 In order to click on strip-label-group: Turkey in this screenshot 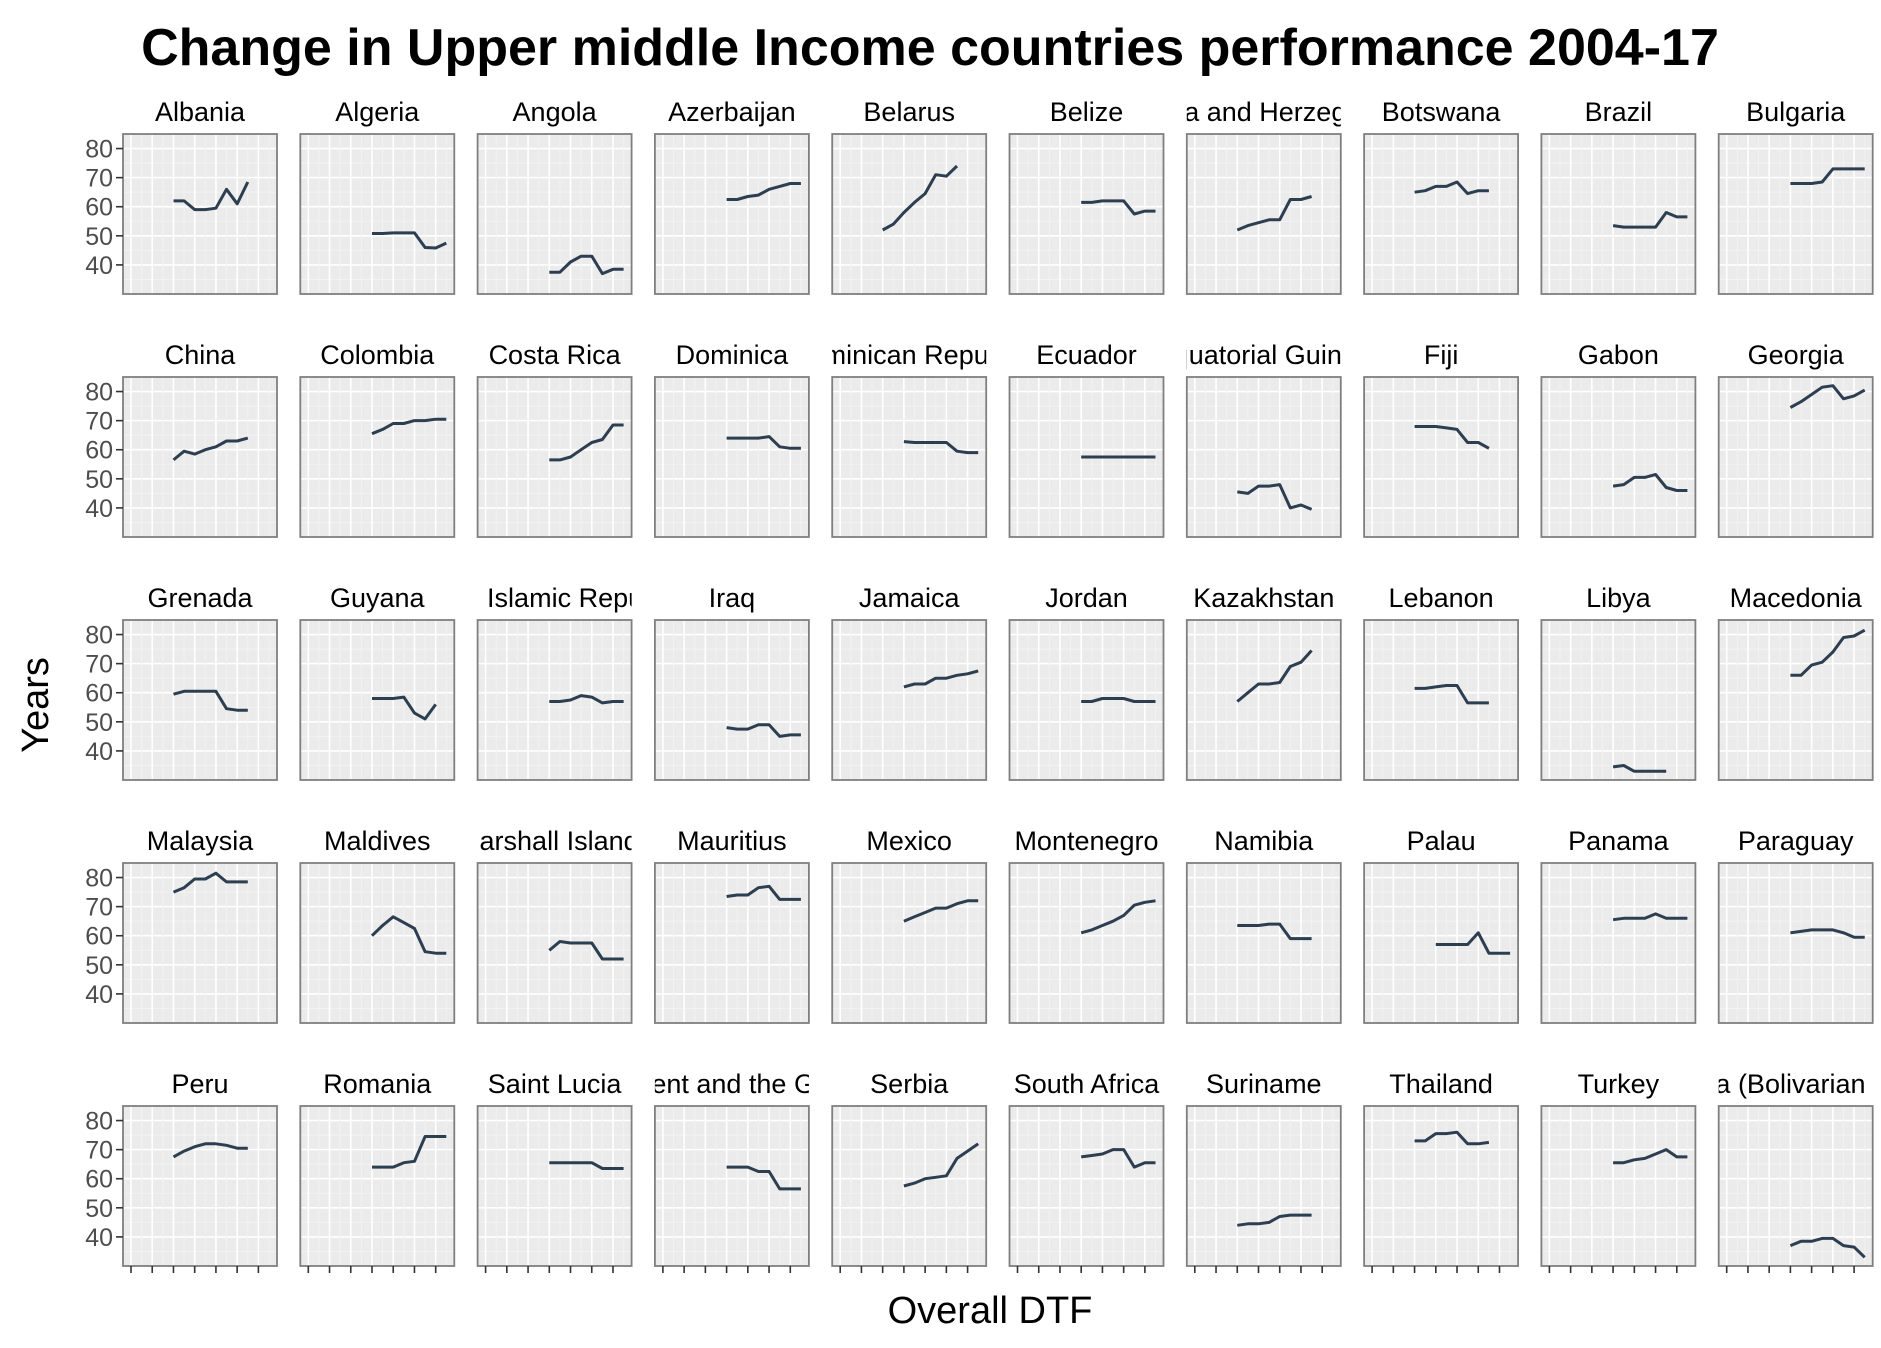, I will do `click(1619, 1084)`.